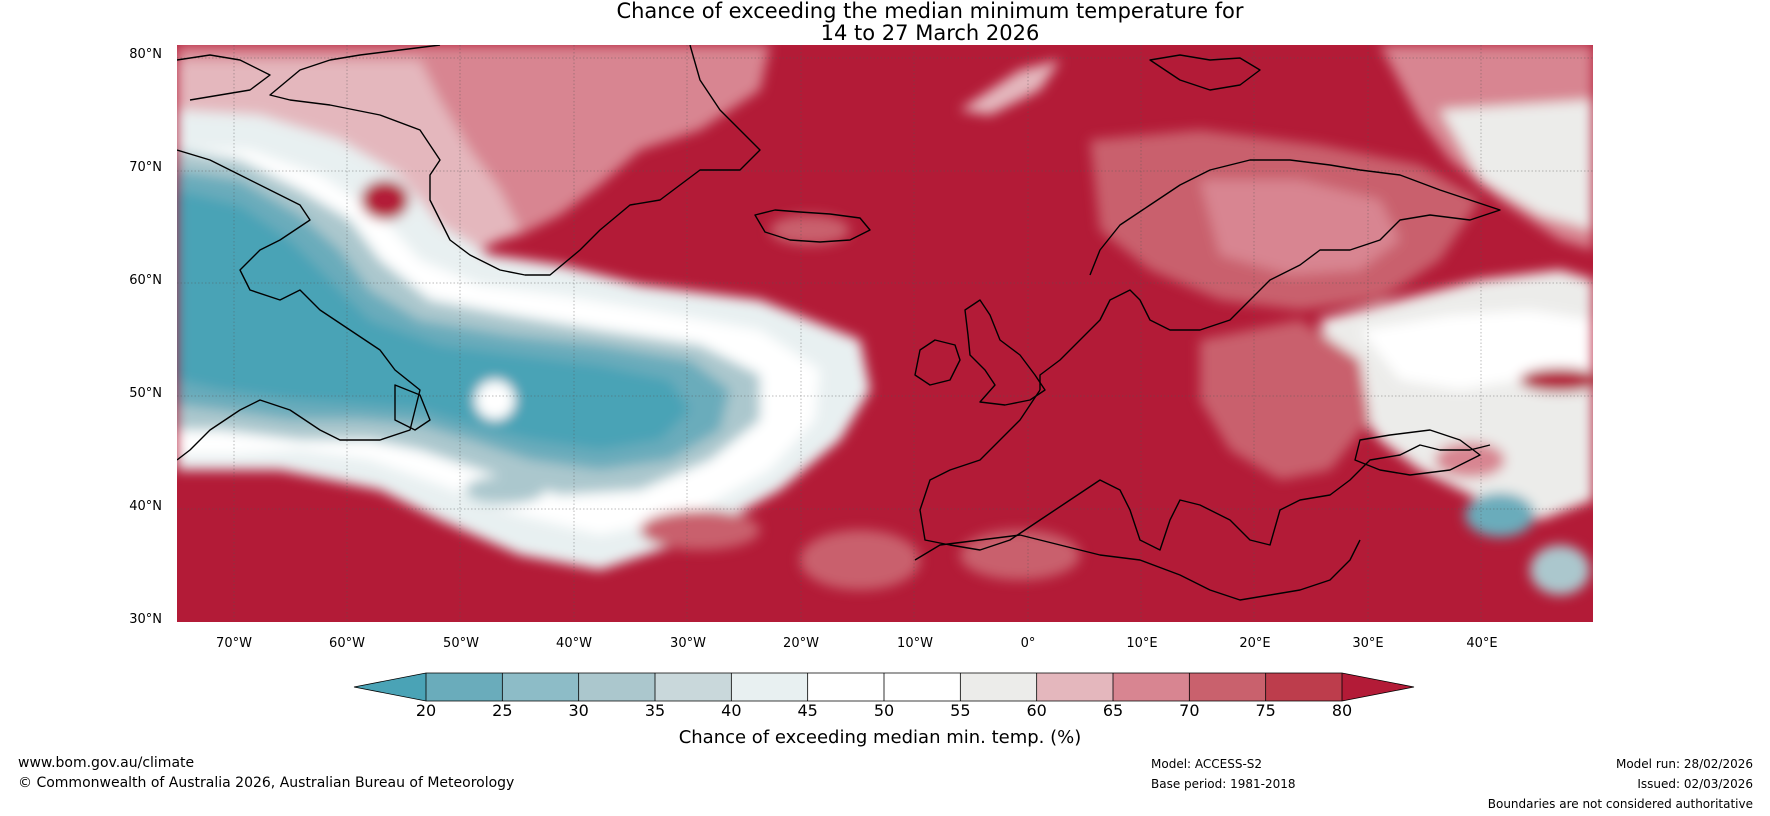 This screenshot has width=1770, height=816. I want to click on colorbar-tick-label: 45, so click(807, 710).